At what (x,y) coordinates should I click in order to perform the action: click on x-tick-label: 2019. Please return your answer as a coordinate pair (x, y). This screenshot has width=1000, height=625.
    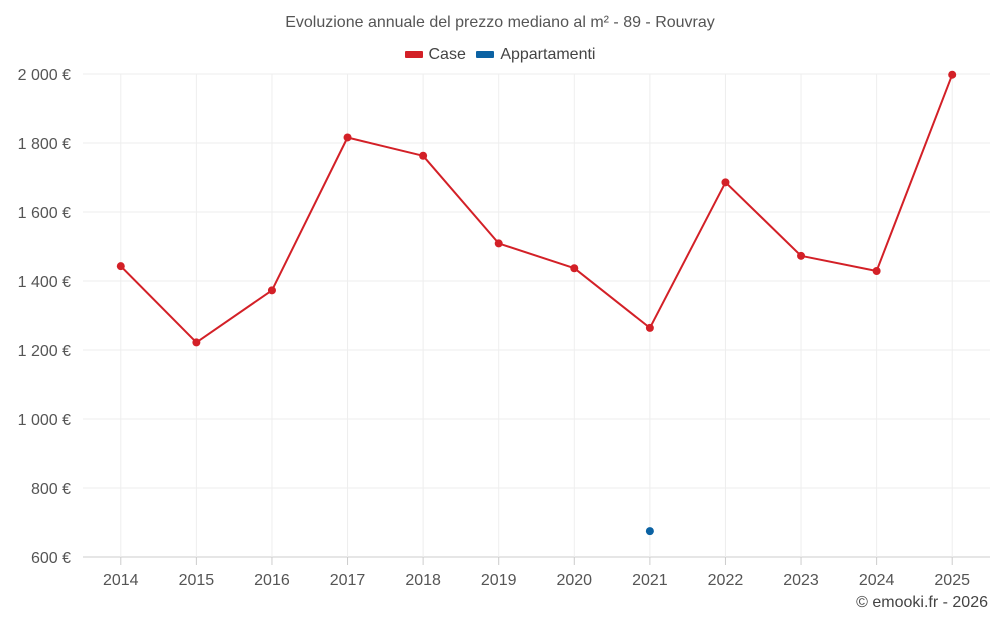
    Looking at the image, I should click on (499, 580).